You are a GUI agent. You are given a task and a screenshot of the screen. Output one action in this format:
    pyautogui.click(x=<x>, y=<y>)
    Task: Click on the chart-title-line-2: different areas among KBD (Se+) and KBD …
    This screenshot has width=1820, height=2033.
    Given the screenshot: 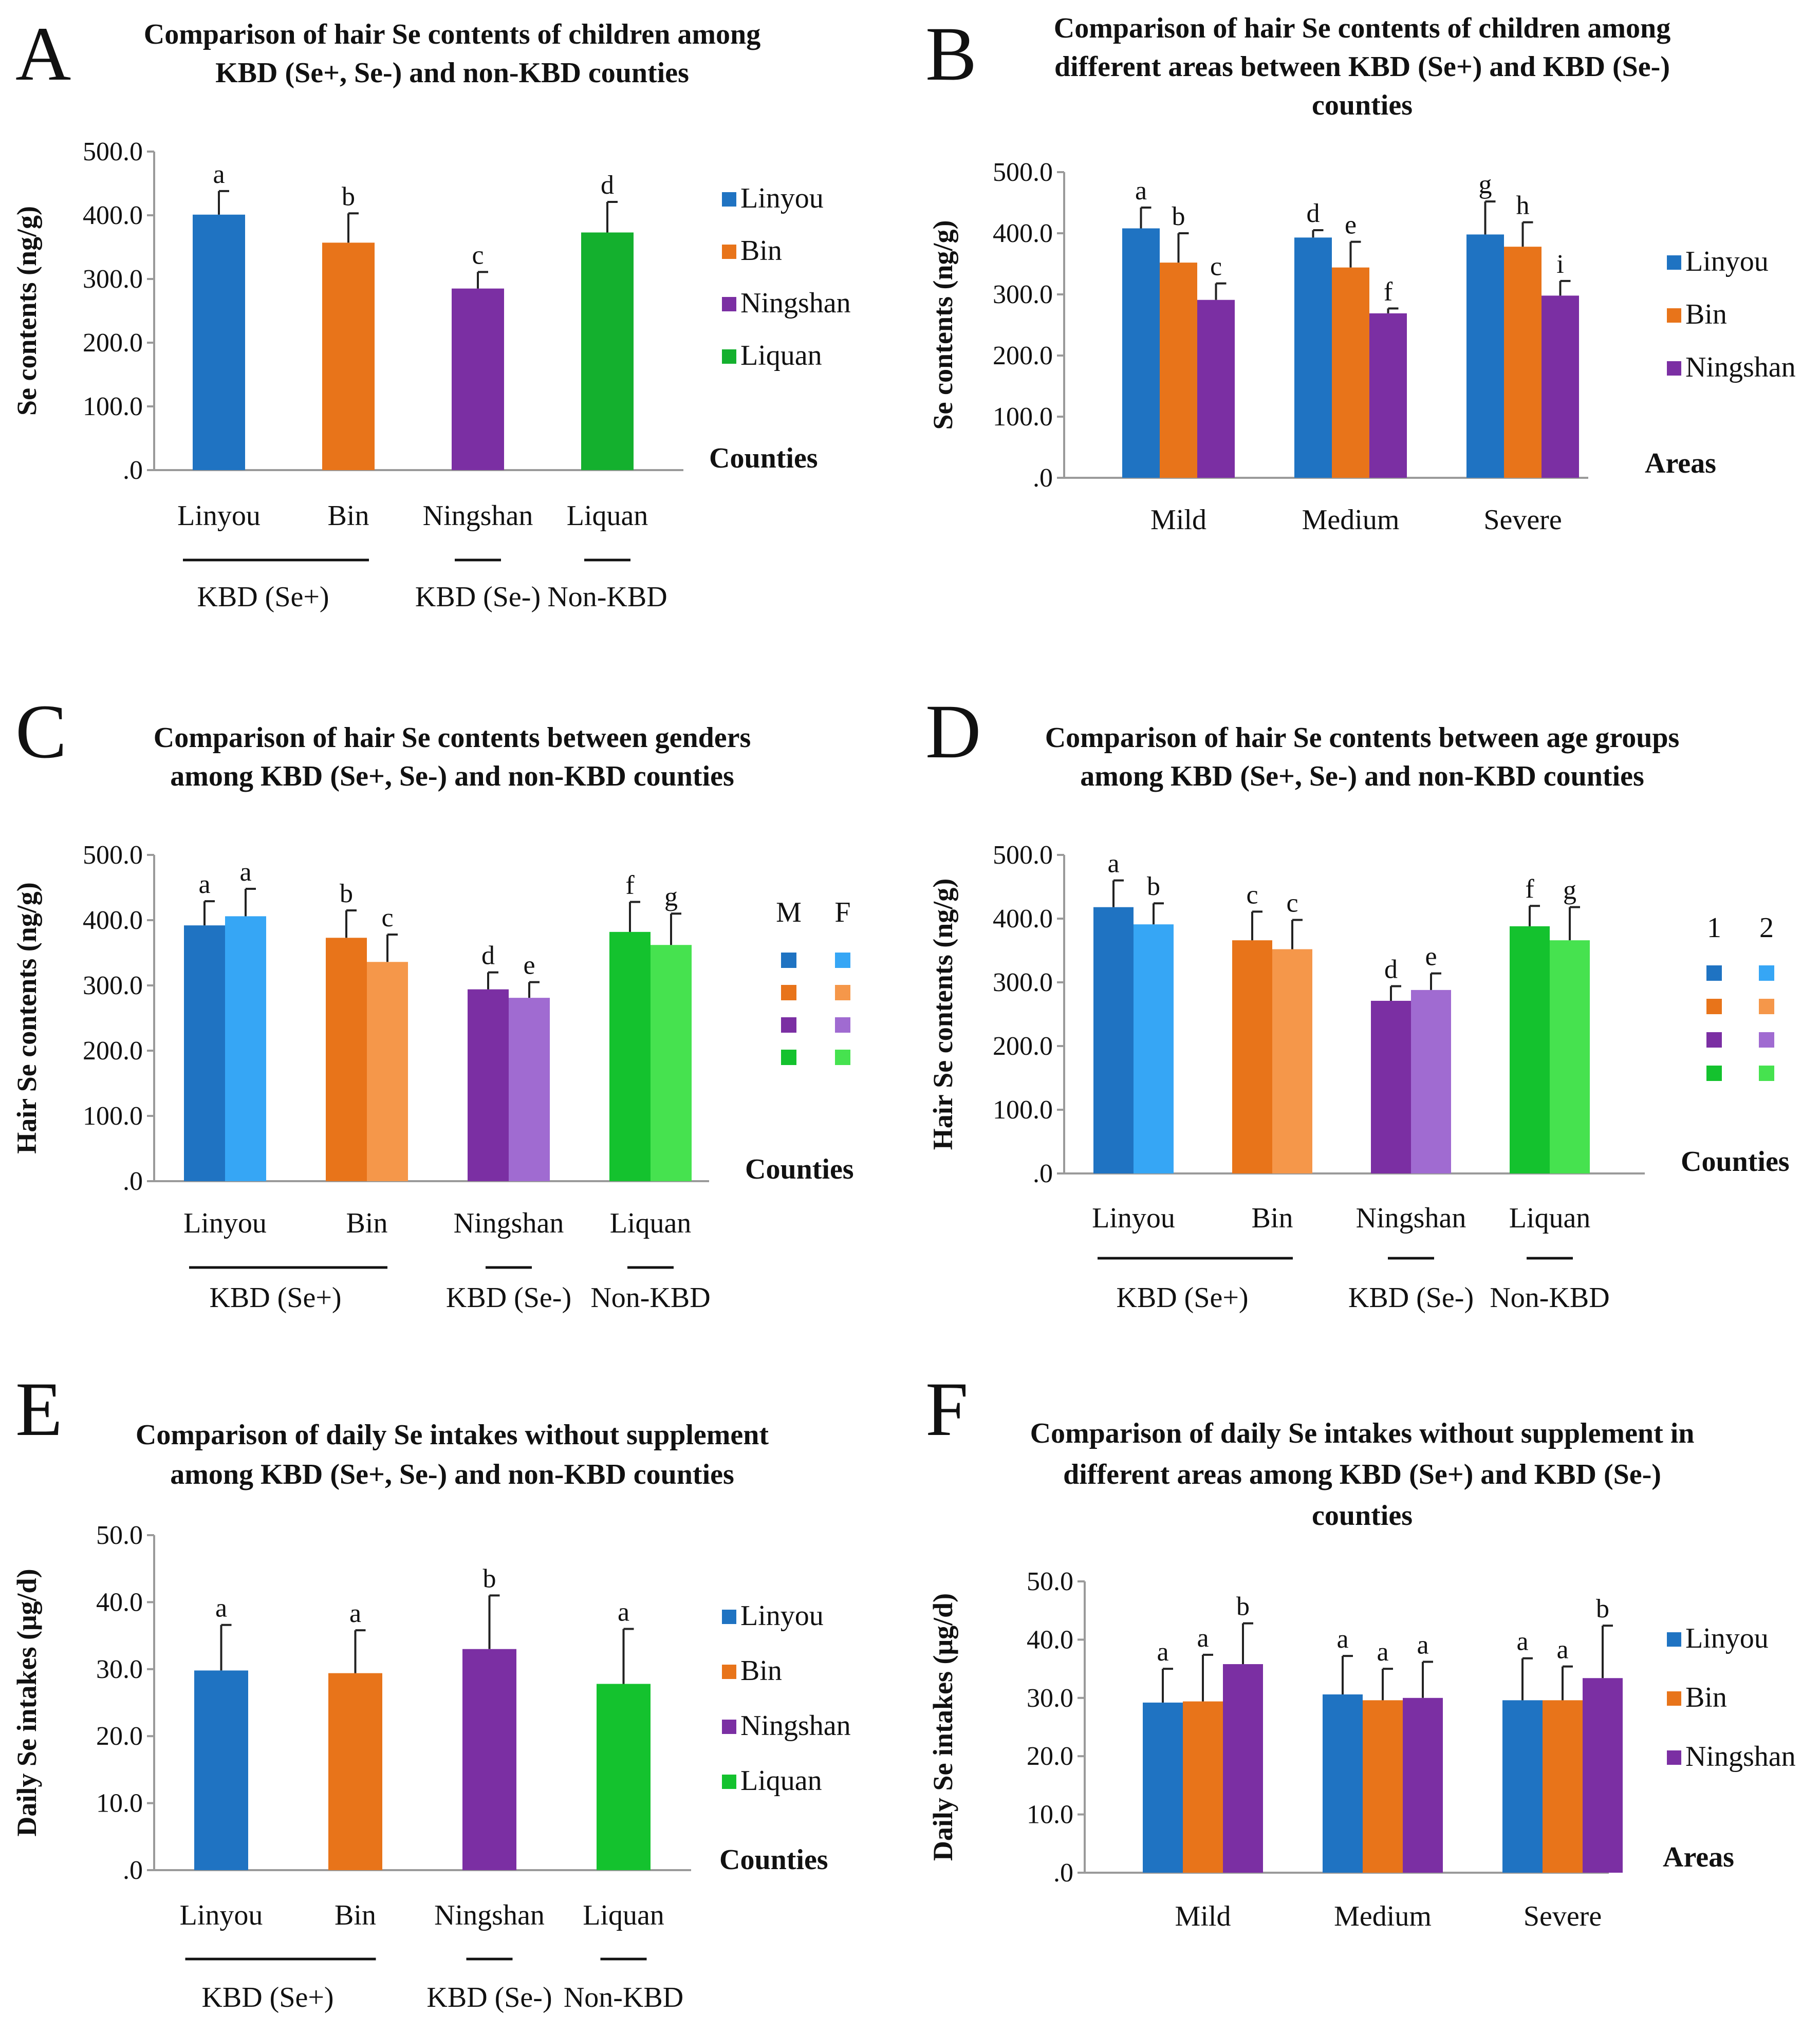 What is the action you would take?
    pyautogui.click(x=1362, y=1474)
    